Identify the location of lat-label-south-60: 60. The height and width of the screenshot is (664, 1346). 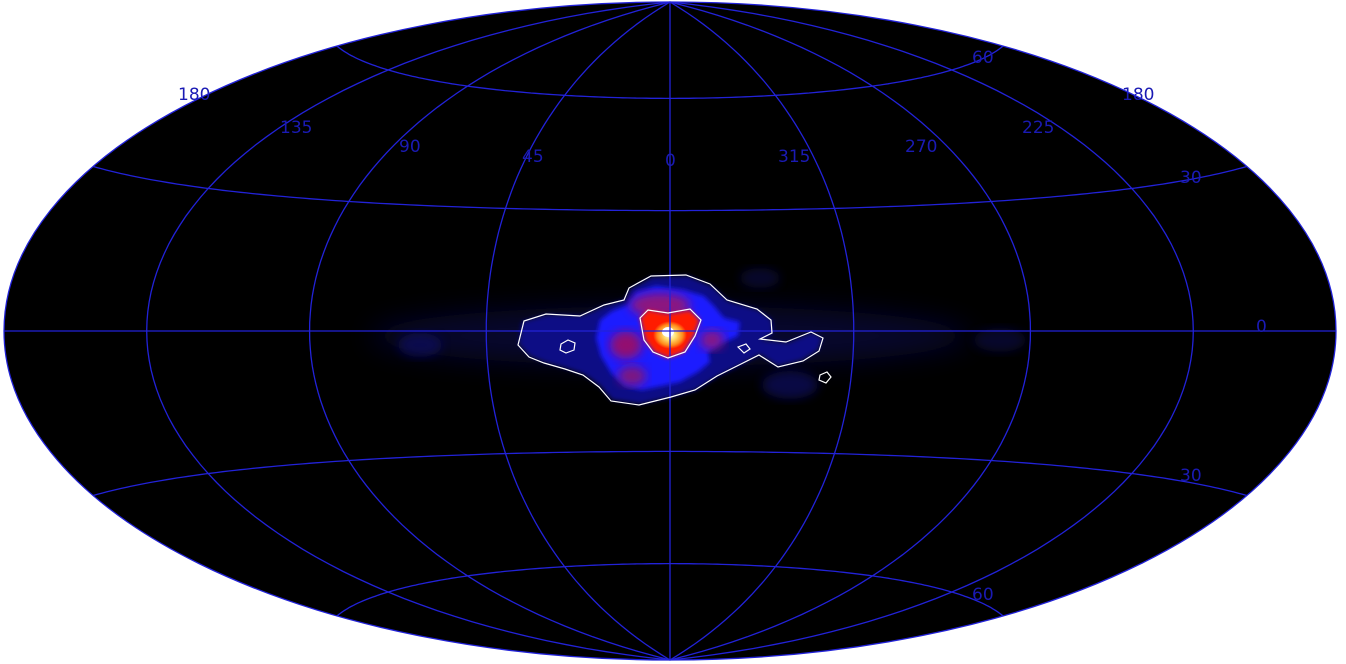
(983, 595).